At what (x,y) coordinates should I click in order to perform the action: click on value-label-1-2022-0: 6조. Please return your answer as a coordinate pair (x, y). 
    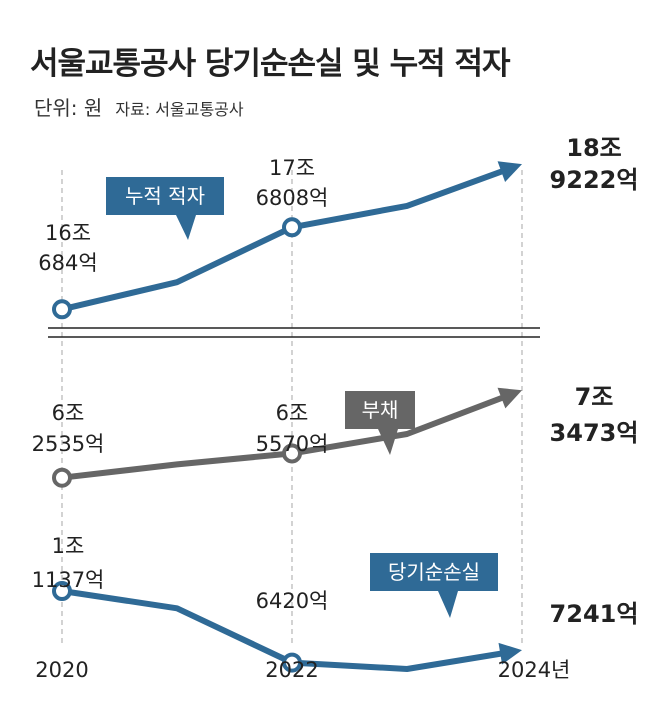
    Looking at the image, I should click on (292, 413).